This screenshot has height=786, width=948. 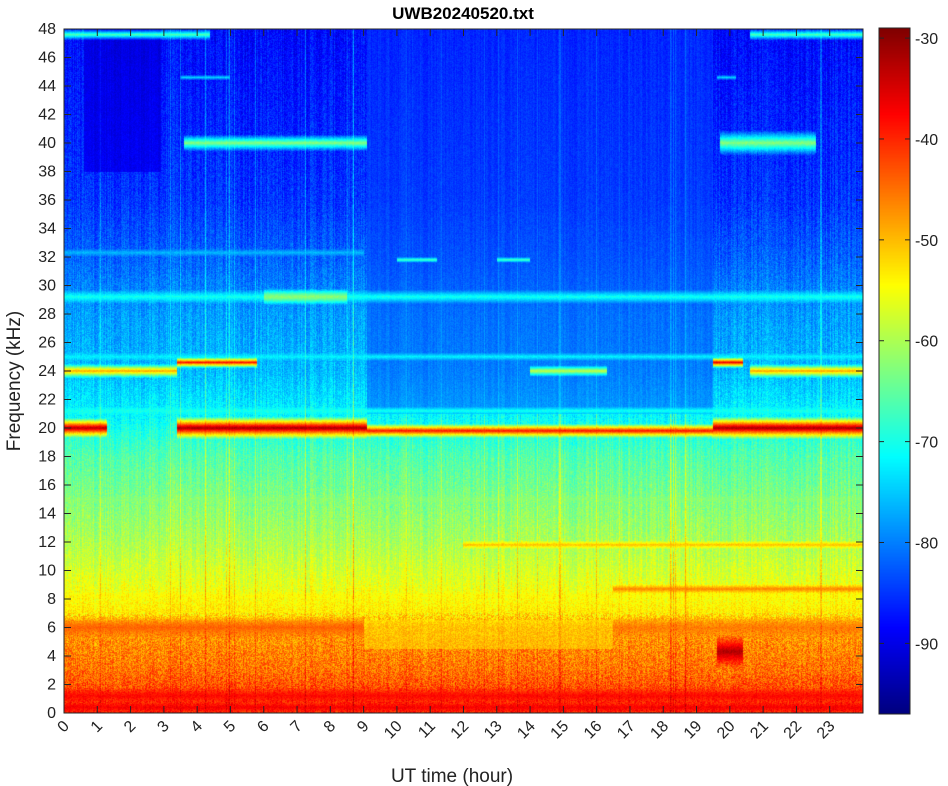 I want to click on x-tick-label: 20, so click(x=726, y=730).